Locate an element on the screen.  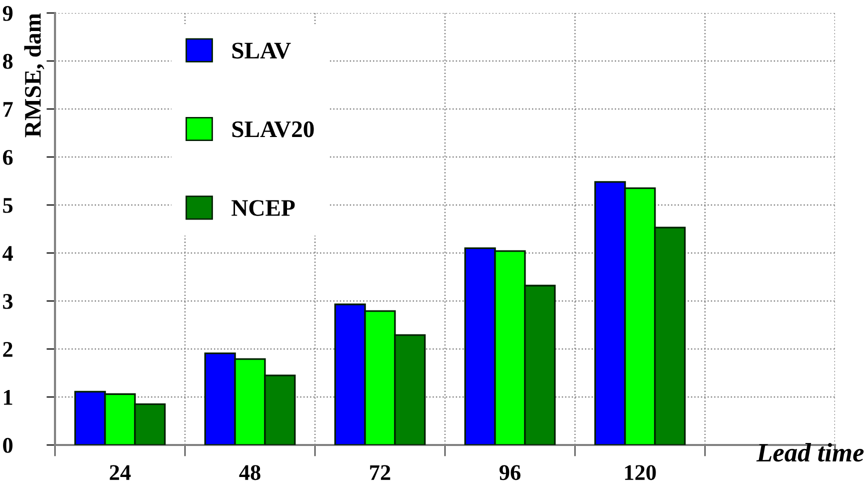
y-tick-label: 7 is located at coordinates (8, 109).